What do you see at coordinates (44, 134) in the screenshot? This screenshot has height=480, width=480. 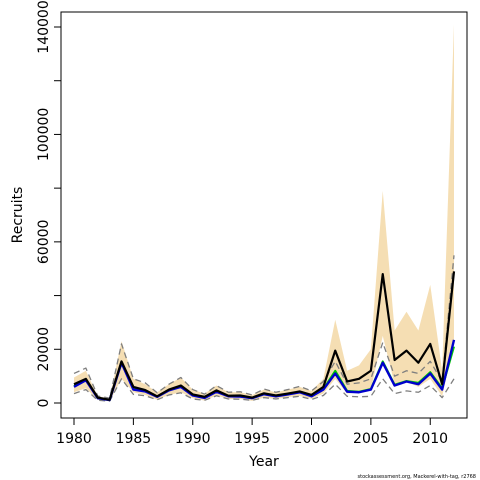 I see `y-tick-label: 100000` at bounding box center [44, 134].